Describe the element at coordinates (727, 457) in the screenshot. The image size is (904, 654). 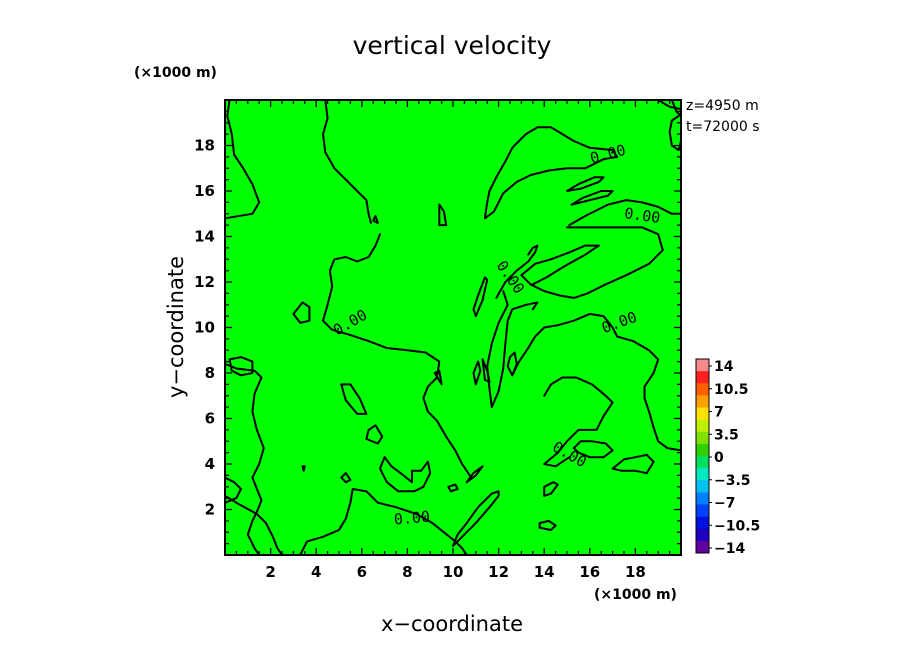
I see `colorbar: 14 10.5 7 3.5 0 −3.5 −7 −10.5 −14` at that location.